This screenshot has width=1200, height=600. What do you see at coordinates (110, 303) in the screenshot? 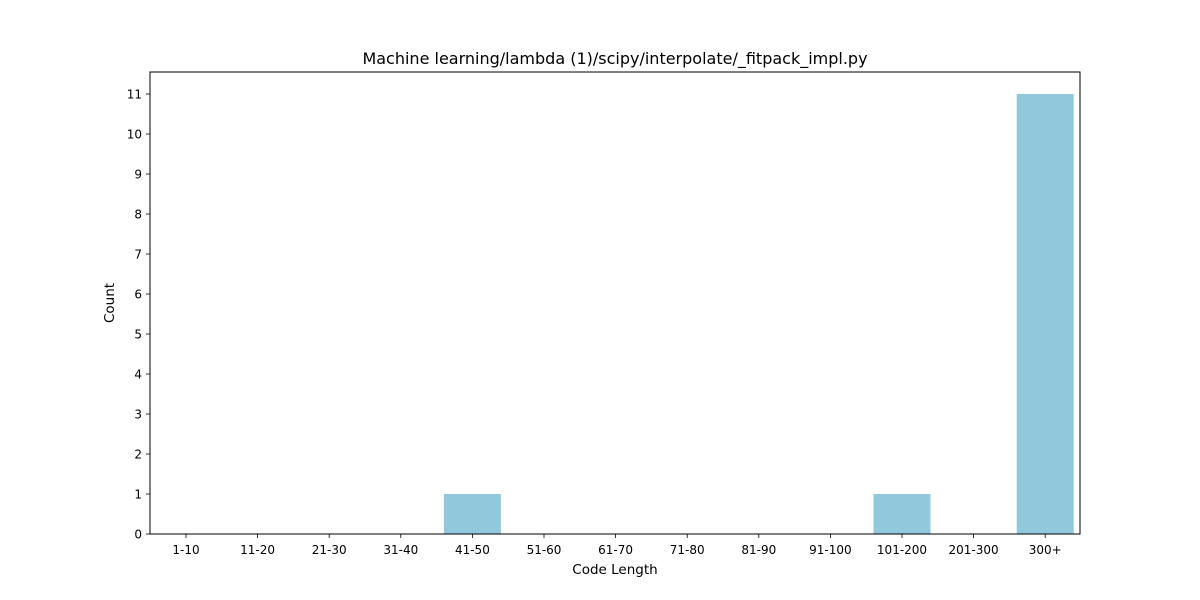
I see `y-axis-label: Count` at bounding box center [110, 303].